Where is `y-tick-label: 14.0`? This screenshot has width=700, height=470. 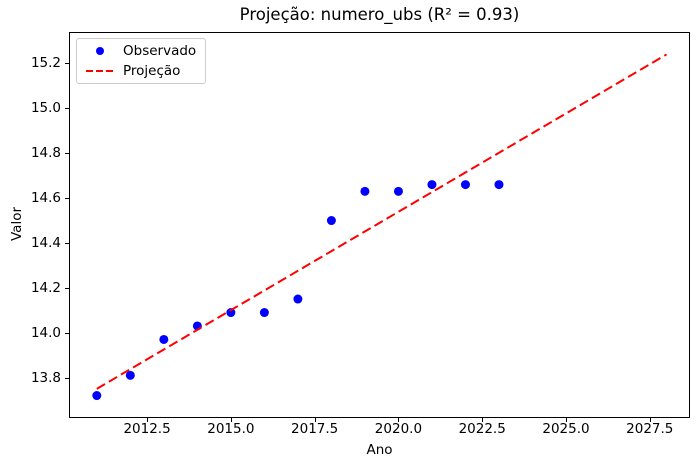
y-tick-label: 14.0 is located at coordinates (45, 332).